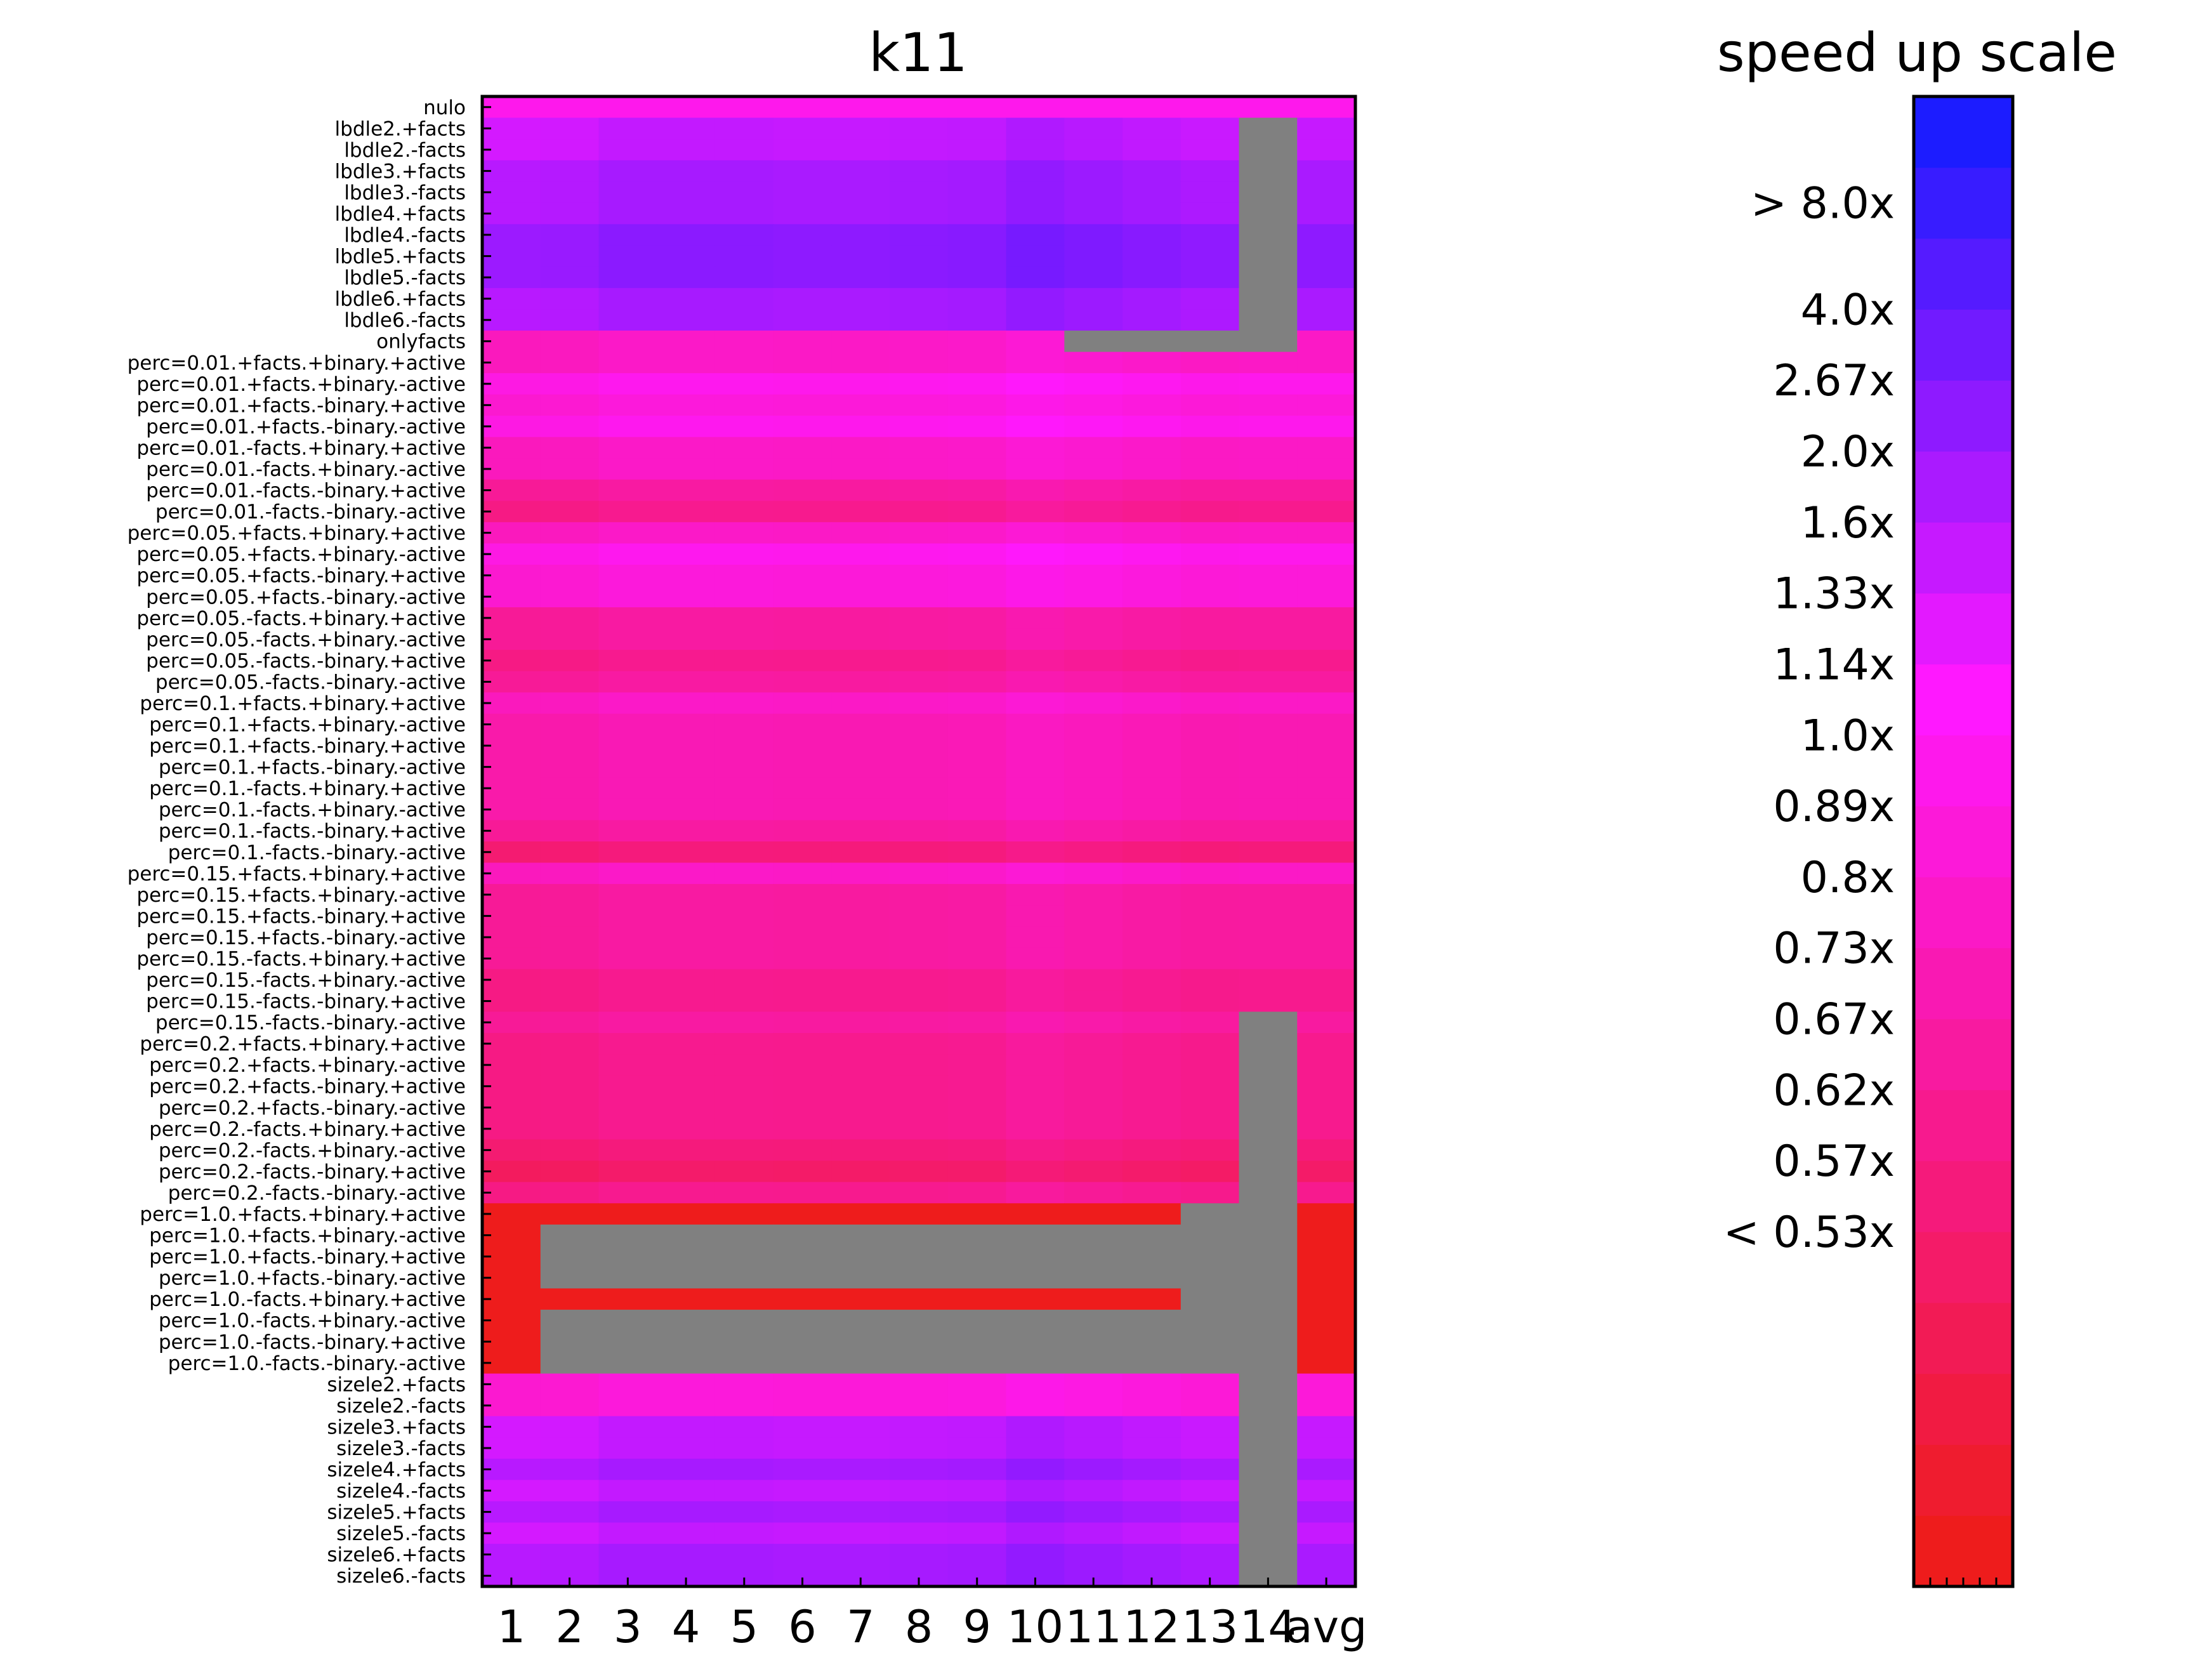  Describe the element at coordinates (301, 406) in the screenshot. I see `row-label: perc=0.01.+facts.-binary.+active` at that location.